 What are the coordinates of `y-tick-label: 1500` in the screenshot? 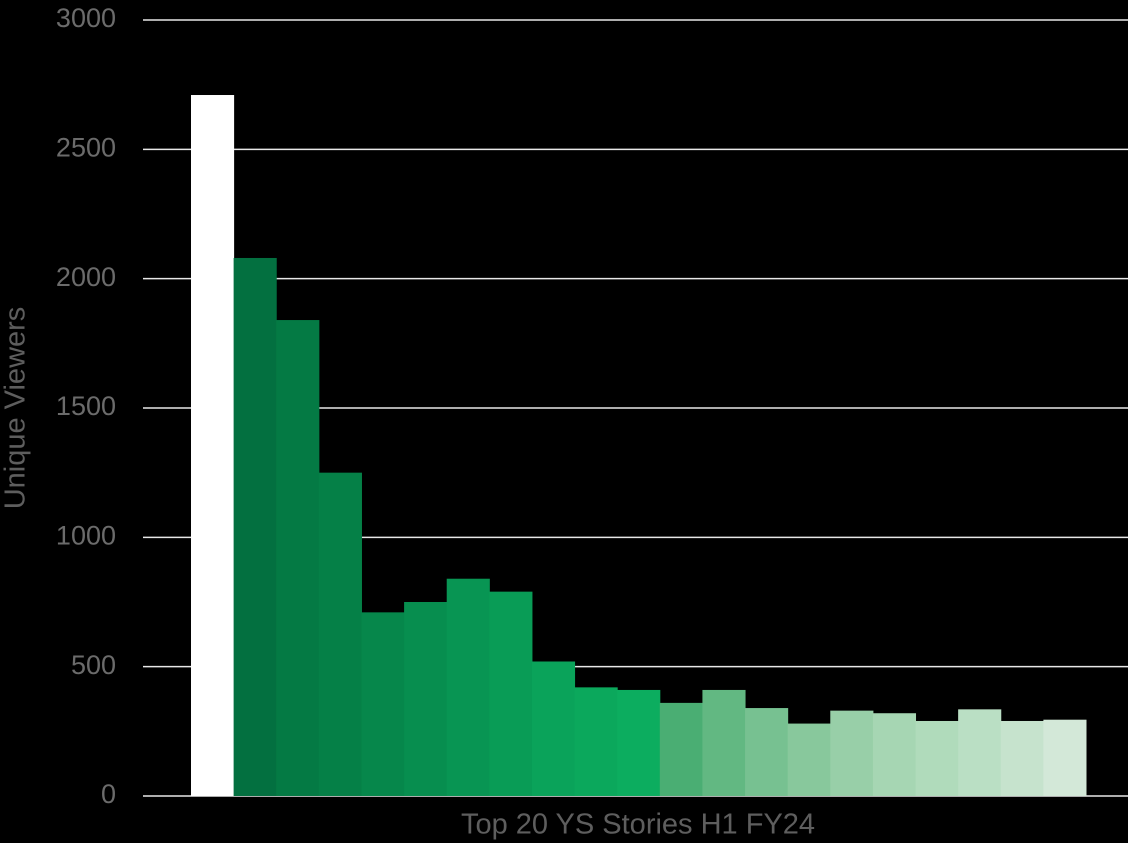 It's located at (86, 406).